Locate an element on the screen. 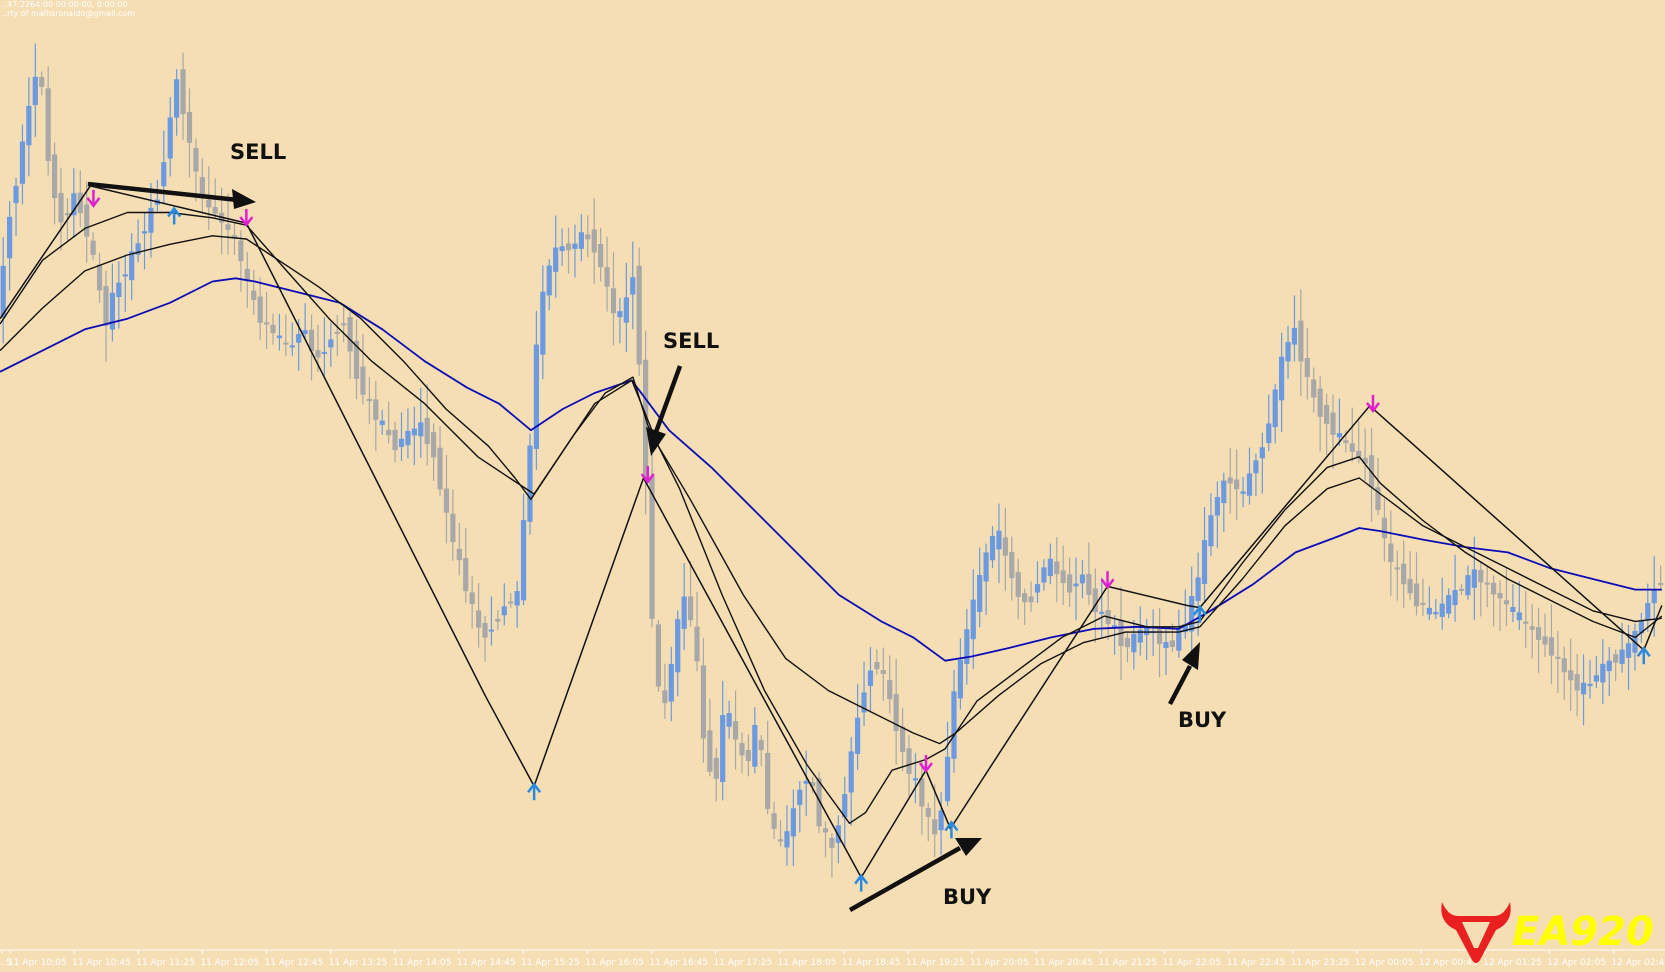 The height and width of the screenshot is (972, 1665). time-tick-label: 11 Apr 12:45 is located at coordinates (294, 963).